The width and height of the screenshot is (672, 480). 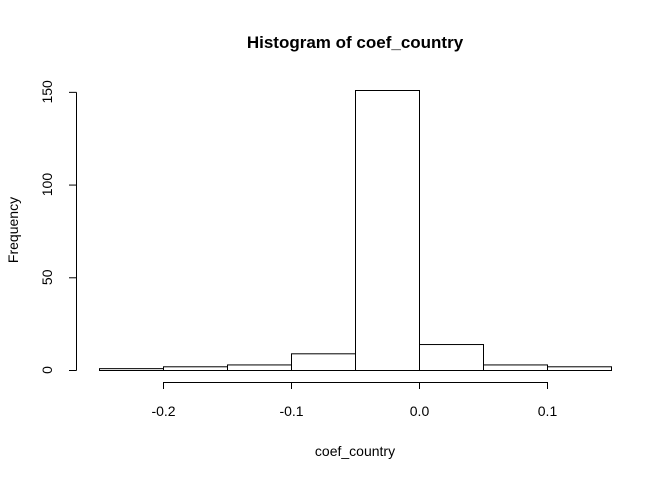 What do you see at coordinates (58, 227) in the screenshot?
I see `y-axis: 0 50 100 150` at bounding box center [58, 227].